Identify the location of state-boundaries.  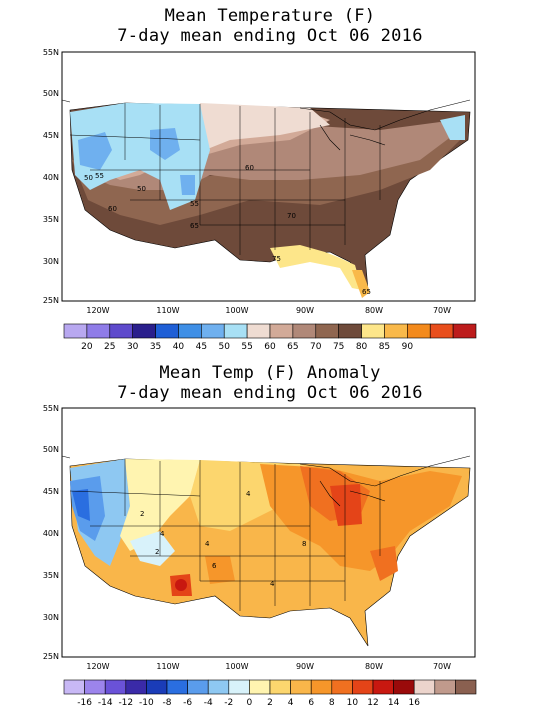
(225, 535).